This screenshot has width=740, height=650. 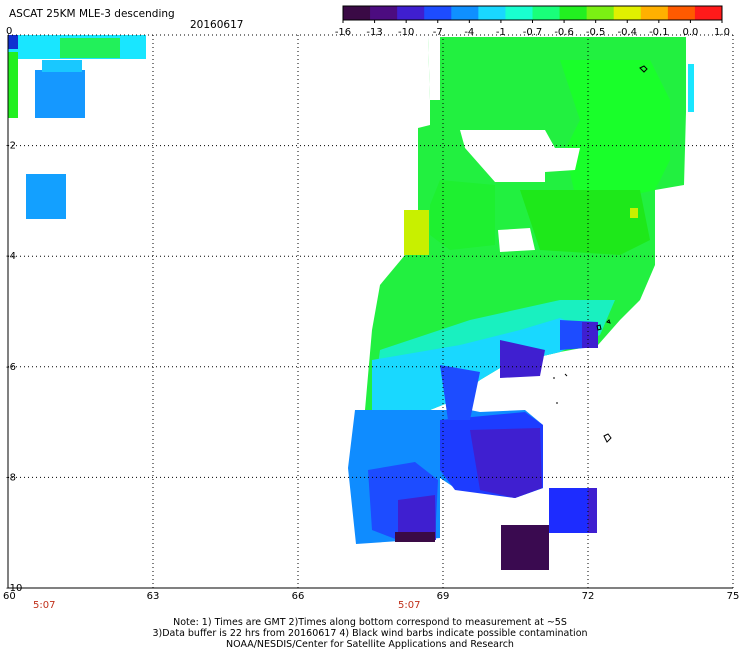 What do you see at coordinates (11, 256) in the screenshot?
I see `latitude-label: -4` at bounding box center [11, 256].